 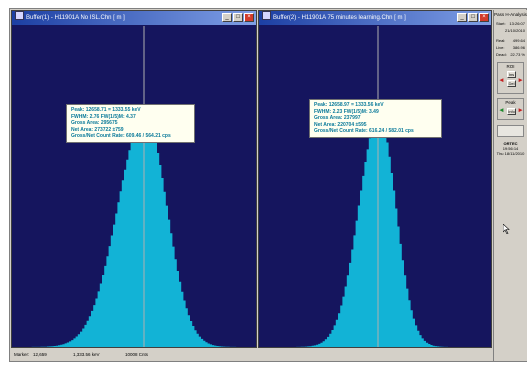 I want to click on marker-counts: 10008 Cnts, so click(x=137, y=354).